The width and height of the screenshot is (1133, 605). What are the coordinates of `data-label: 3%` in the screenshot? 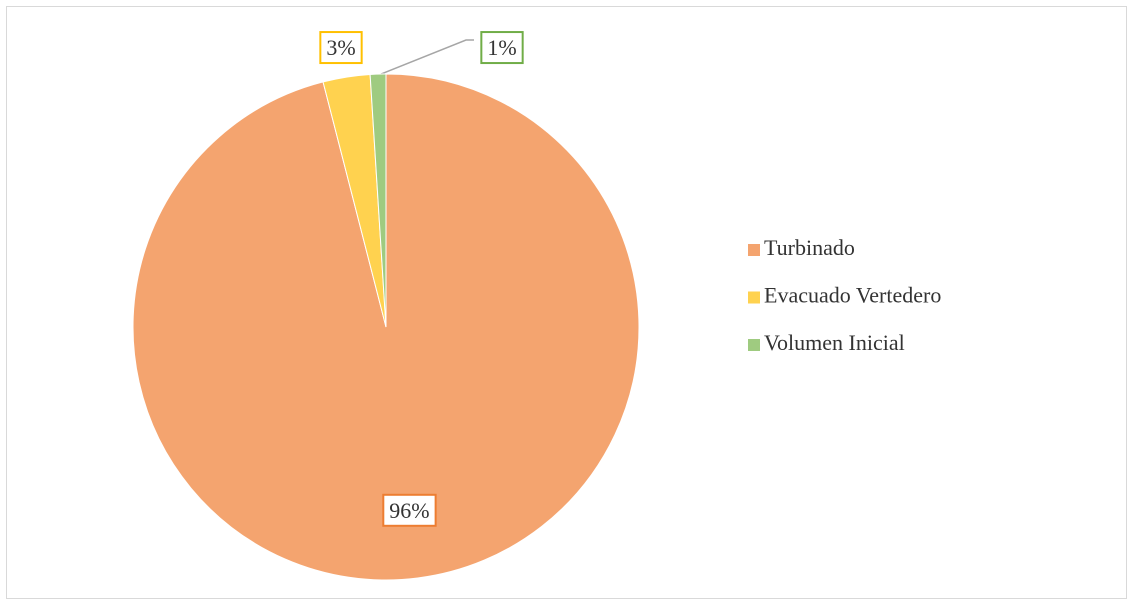 It's located at (340, 47).